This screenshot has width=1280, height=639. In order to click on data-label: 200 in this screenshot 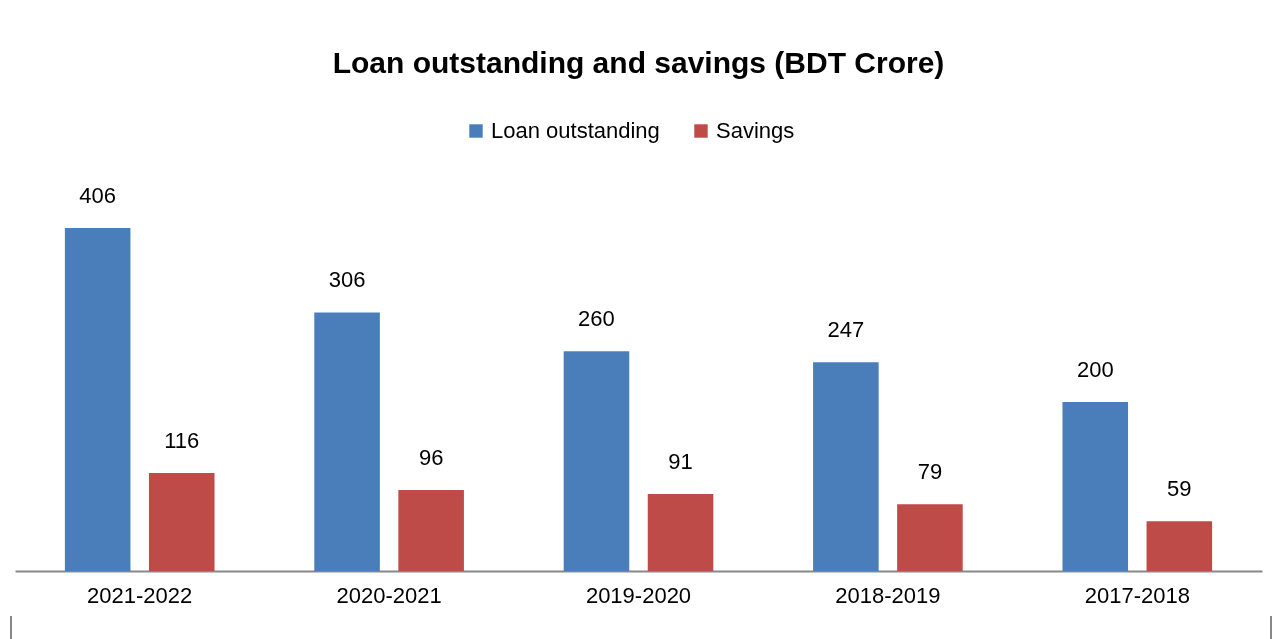, I will do `click(1095, 370)`.